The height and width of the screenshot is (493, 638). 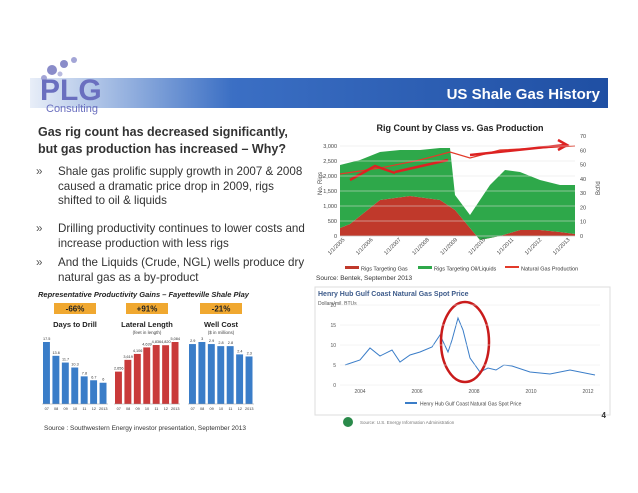 What do you see at coordinates (46, 339) in the screenshot?
I see `bar-label: 17.5` at bounding box center [46, 339].